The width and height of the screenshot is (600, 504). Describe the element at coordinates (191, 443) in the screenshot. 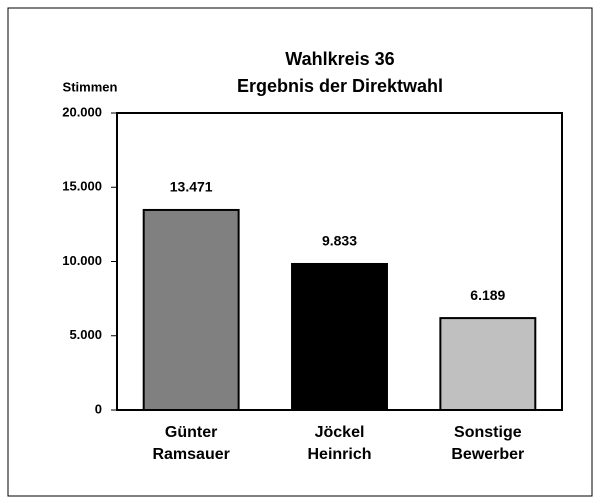

I see `x-tick-label: Günter Ramsauer` at that location.